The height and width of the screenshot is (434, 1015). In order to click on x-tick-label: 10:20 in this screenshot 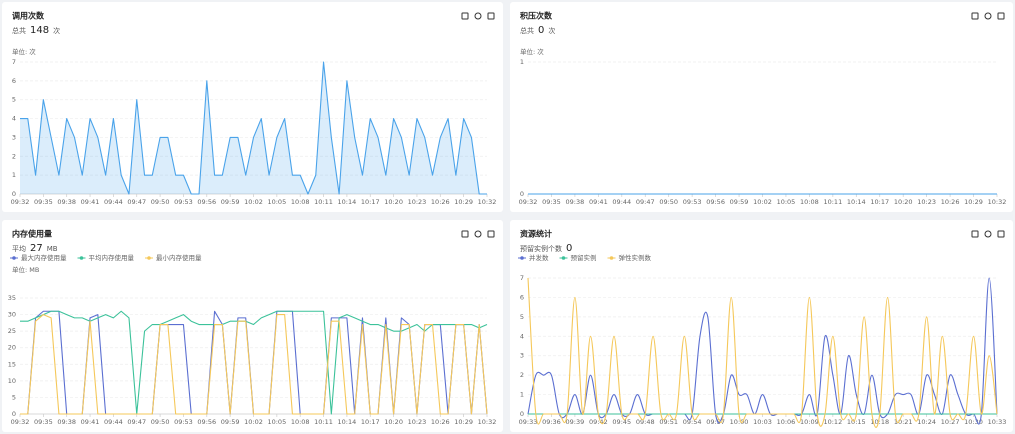, I will do `click(393, 202)`.